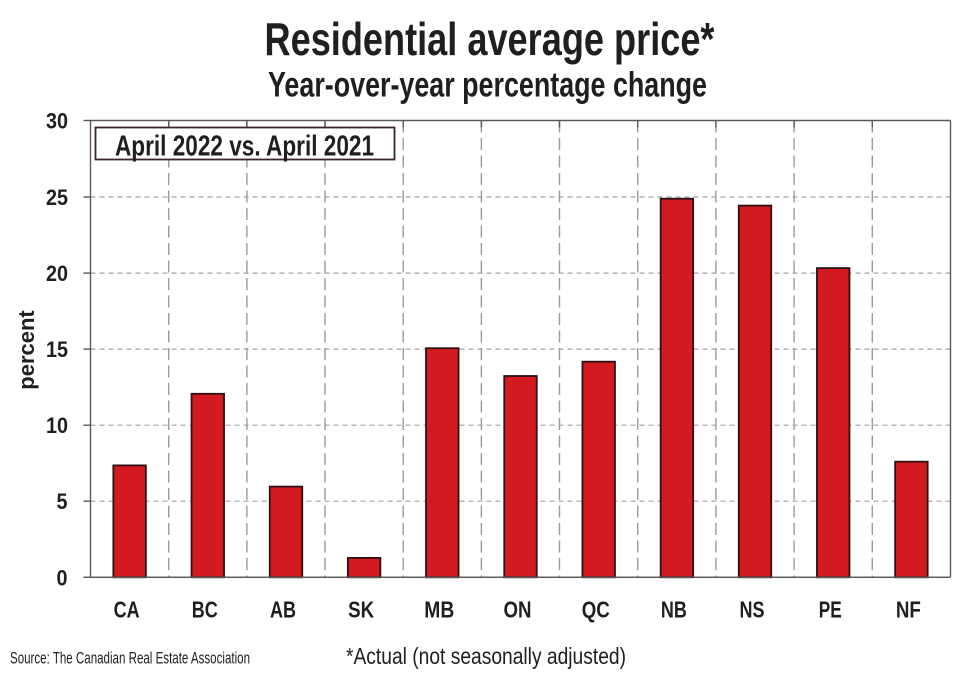 The width and height of the screenshot is (980, 676). I want to click on svg-text: CA, so click(127, 610).